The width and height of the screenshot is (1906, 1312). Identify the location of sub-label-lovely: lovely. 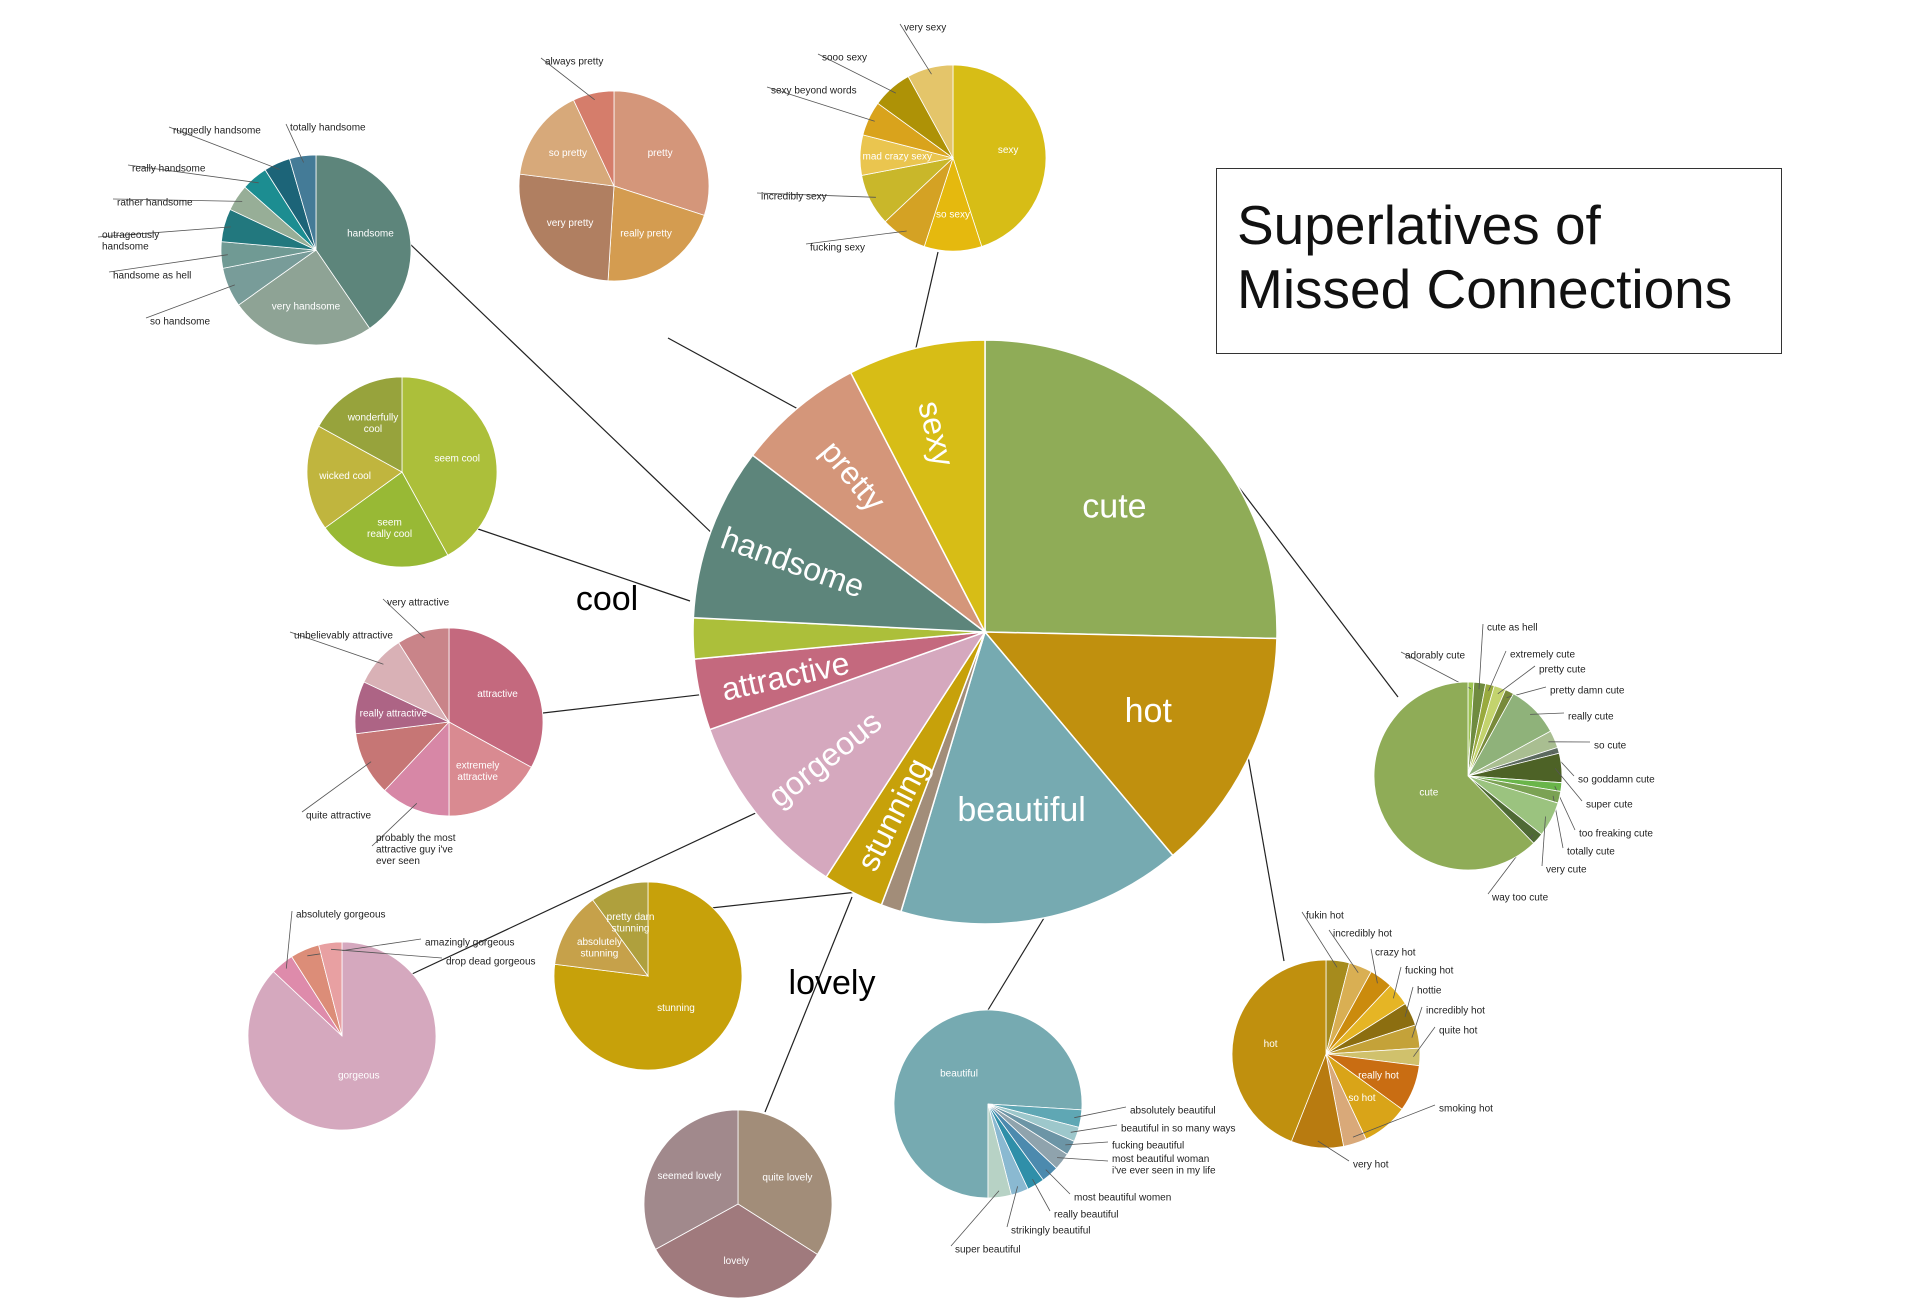
(736, 1261).